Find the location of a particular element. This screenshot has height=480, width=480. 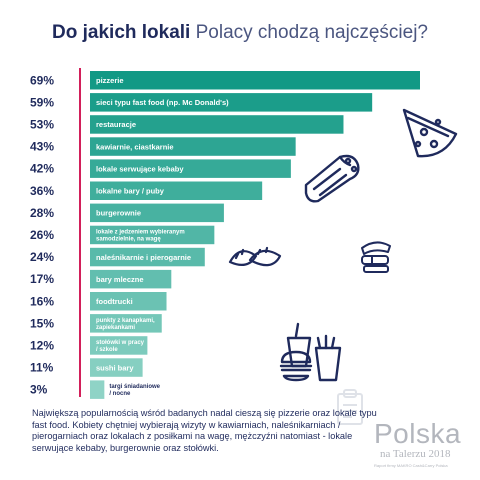

category-label-5: lokalne bary / puby is located at coordinates (130, 191).